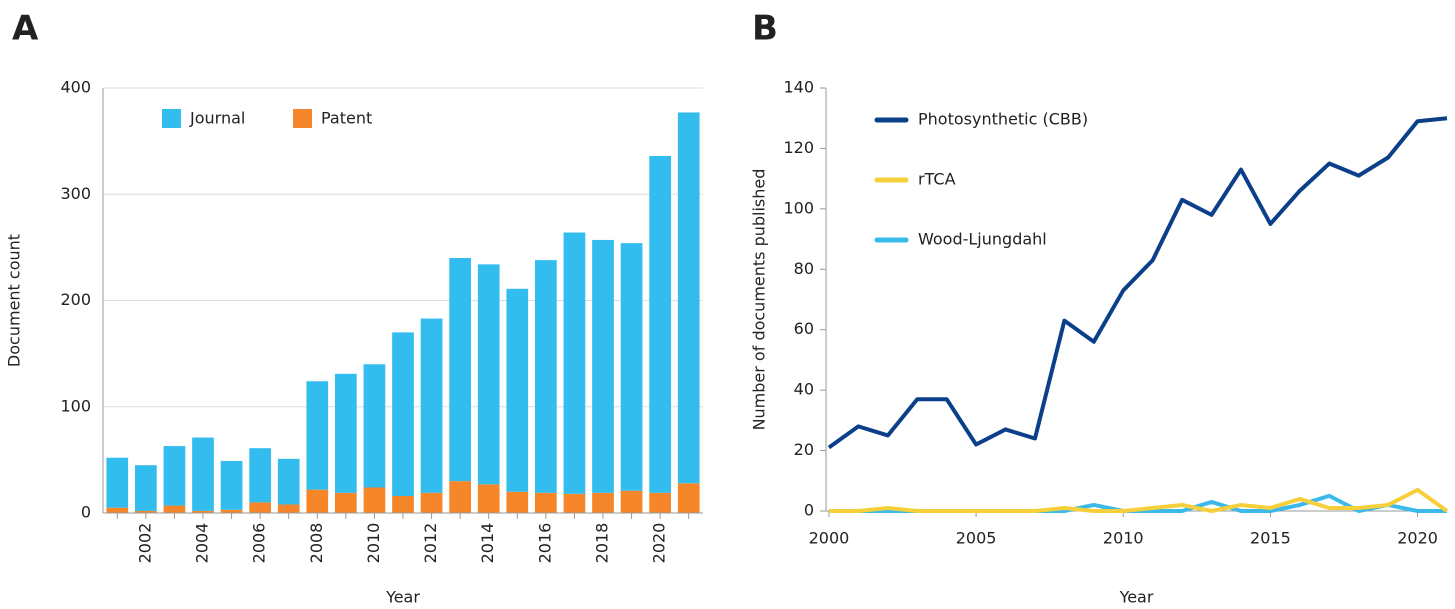 The image size is (1455, 609). What do you see at coordinates (1003, 119) in the screenshot?
I see `legend-label: Photosynthetic (CBB)` at bounding box center [1003, 119].